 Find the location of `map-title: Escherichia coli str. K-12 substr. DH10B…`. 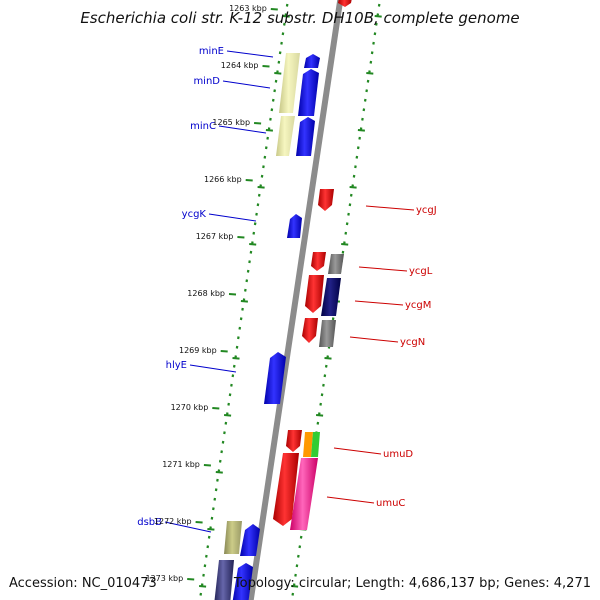

map-title: Escherichia coli str. K-12 substr. DH10B… is located at coordinates (299, 18).